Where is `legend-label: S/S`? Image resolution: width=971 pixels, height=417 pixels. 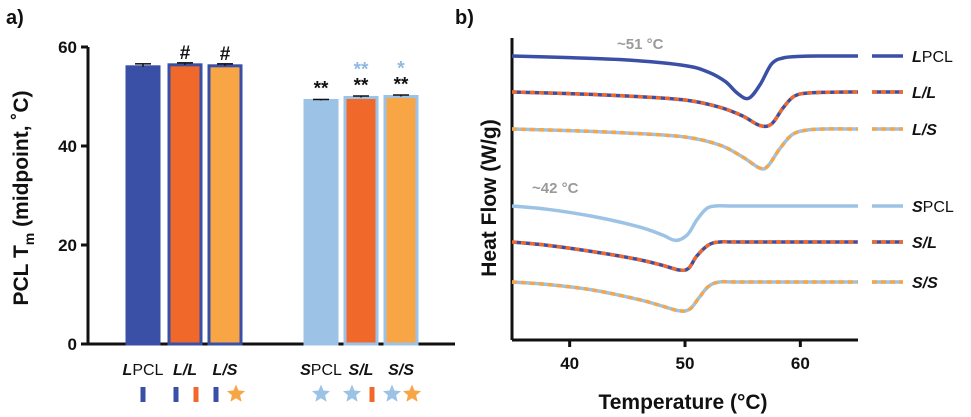
legend-label: S/S is located at coordinates (925, 283).